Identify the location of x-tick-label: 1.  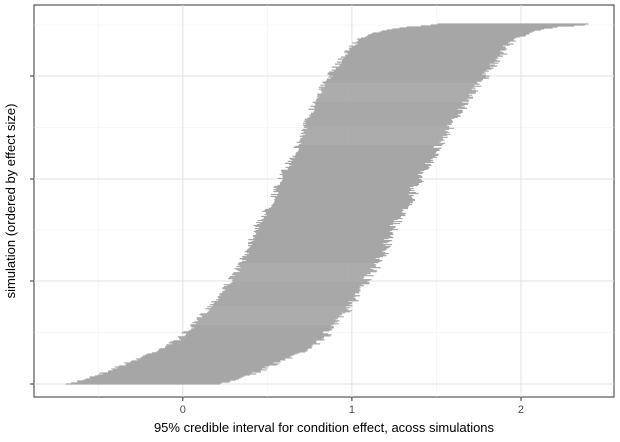
(352, 410).